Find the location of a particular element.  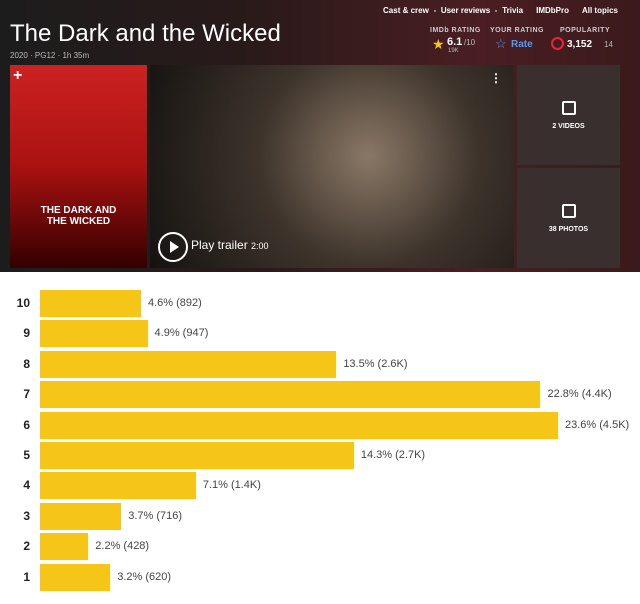

videos-label: 2 VIDEOS is located at coordinates (568, 126).